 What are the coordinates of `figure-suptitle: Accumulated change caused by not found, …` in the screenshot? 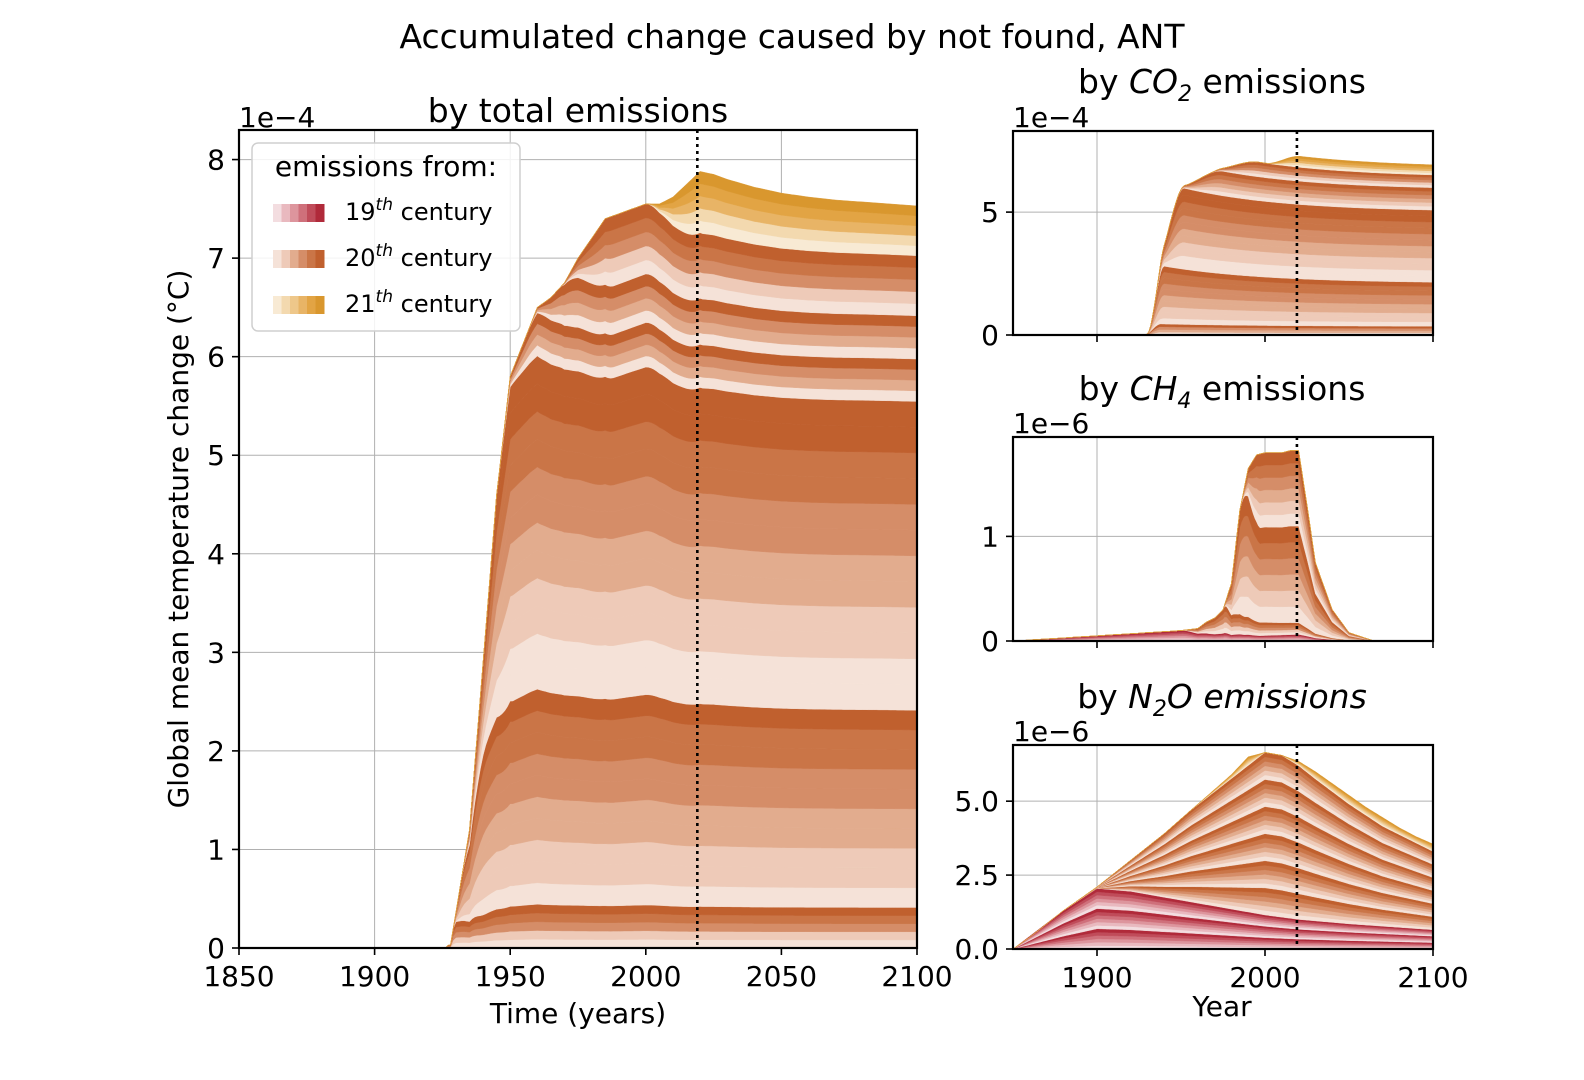 It's located at (793, 36).